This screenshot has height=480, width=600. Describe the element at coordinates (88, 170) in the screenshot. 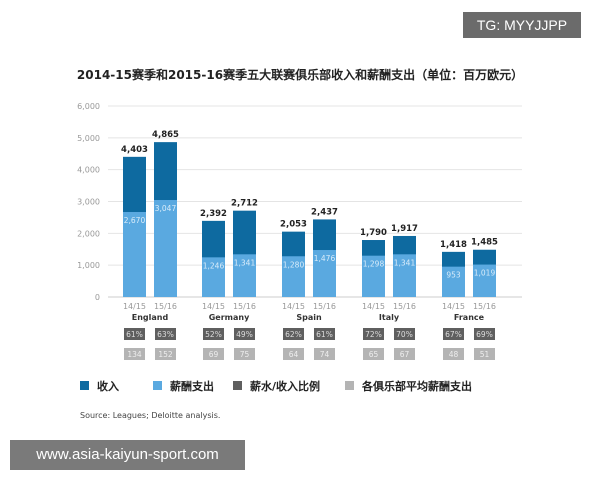

I see `y-tick-label: 4,000` at that location.